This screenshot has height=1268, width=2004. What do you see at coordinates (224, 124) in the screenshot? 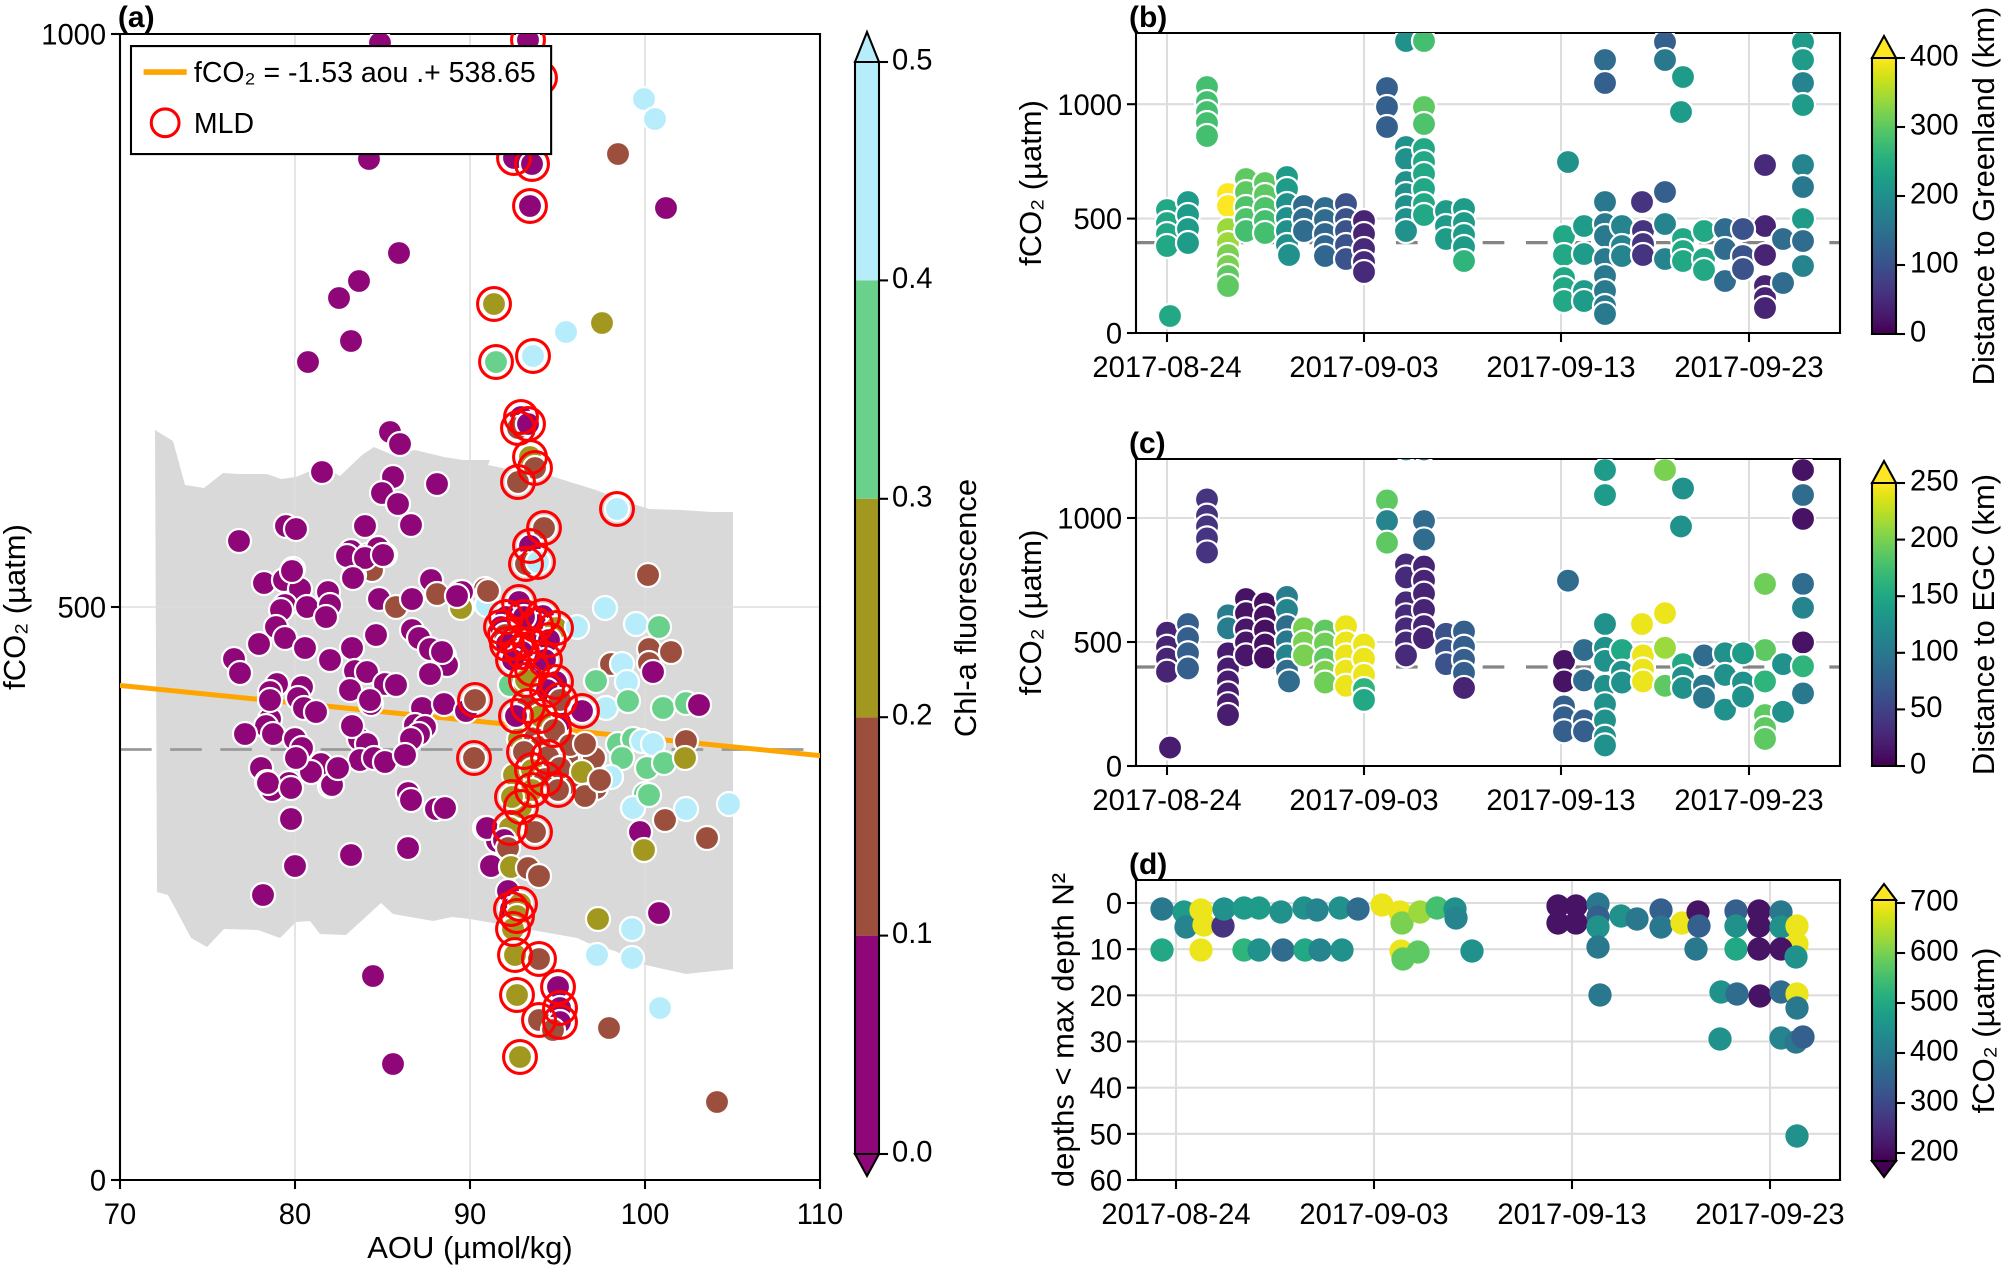
I see `svg-text: MLD` at bounding box center [224, 124].